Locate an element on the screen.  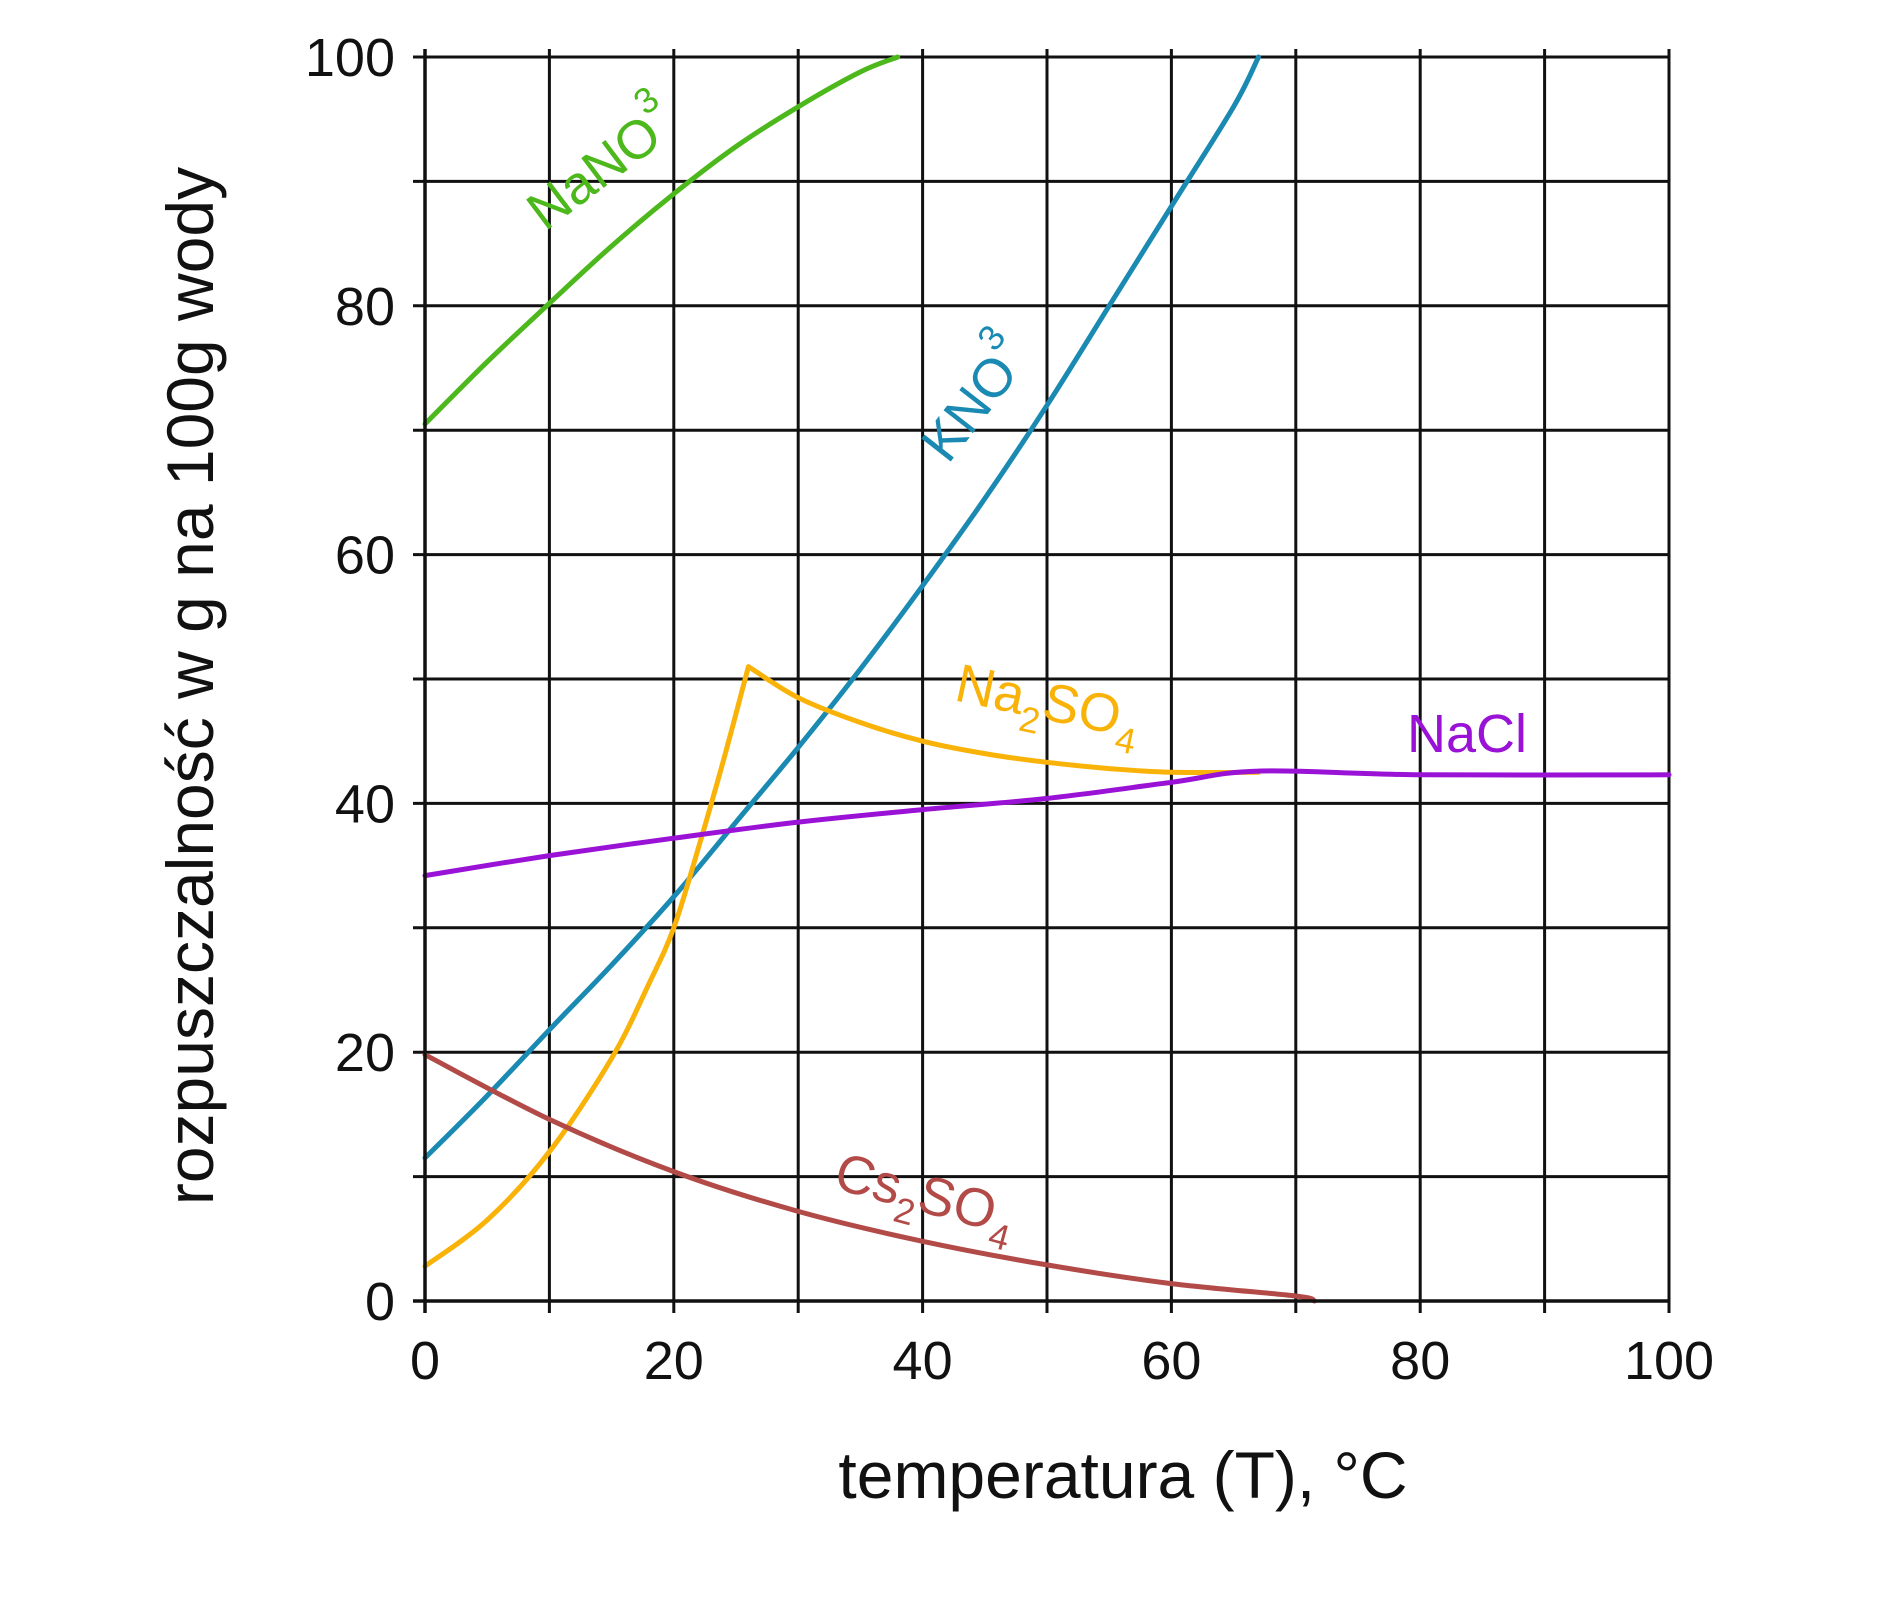
label-part: SO is located at coordinates (1082, 709).